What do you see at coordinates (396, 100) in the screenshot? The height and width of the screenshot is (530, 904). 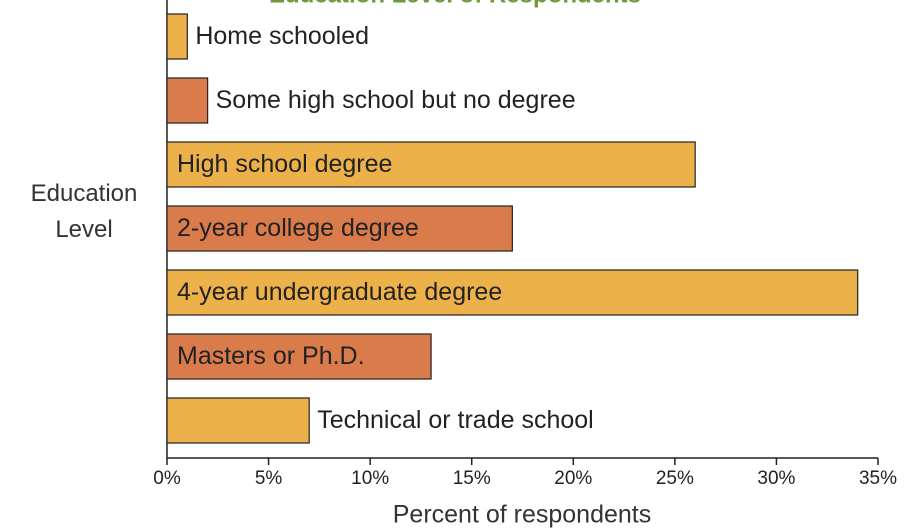 I see `bar-label: Some high school but no degree` at bounding box center [396, 100].